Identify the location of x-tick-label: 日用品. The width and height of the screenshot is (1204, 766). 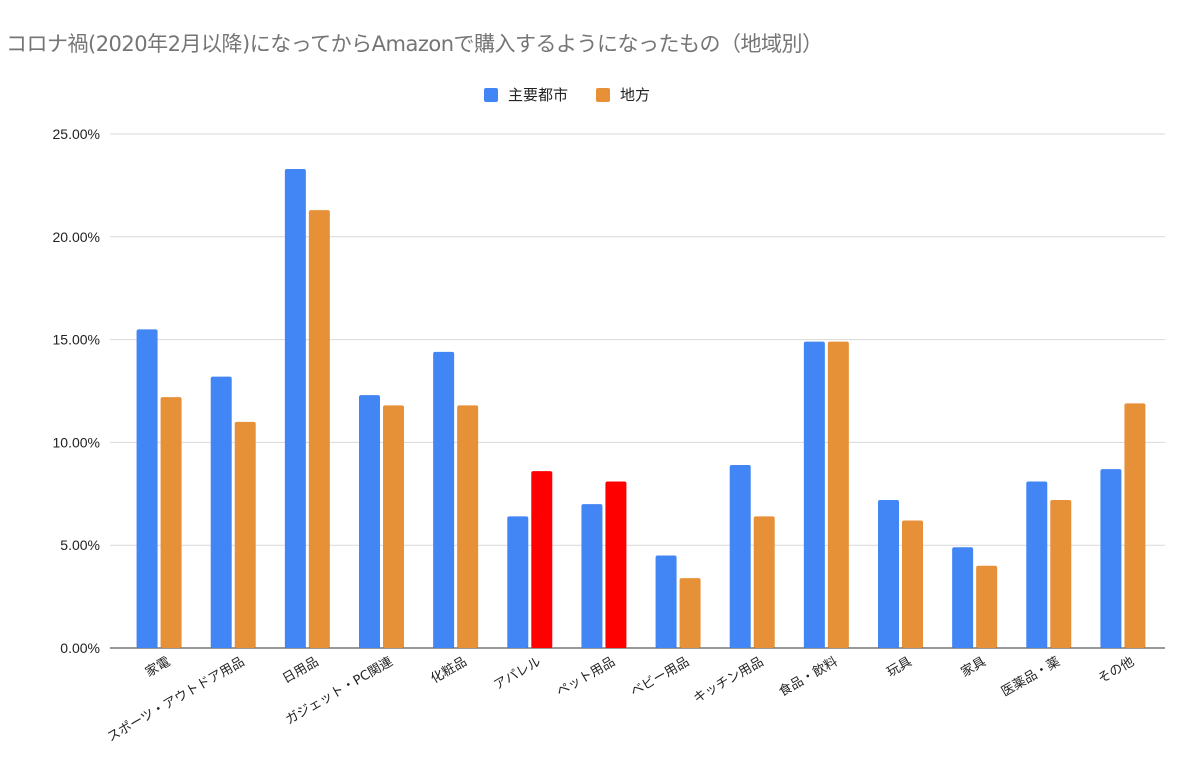
(300, 670).